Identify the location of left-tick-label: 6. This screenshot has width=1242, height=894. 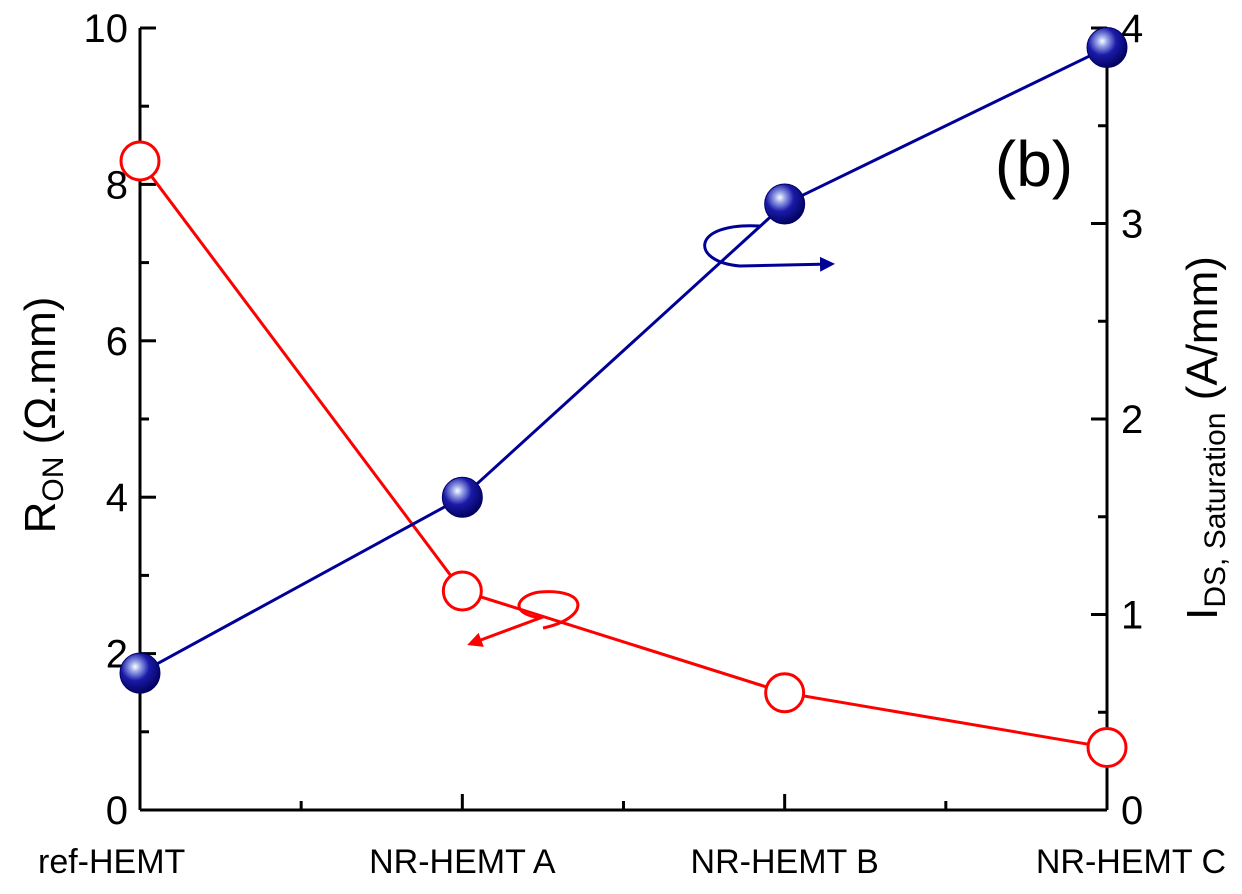
(117, 342).